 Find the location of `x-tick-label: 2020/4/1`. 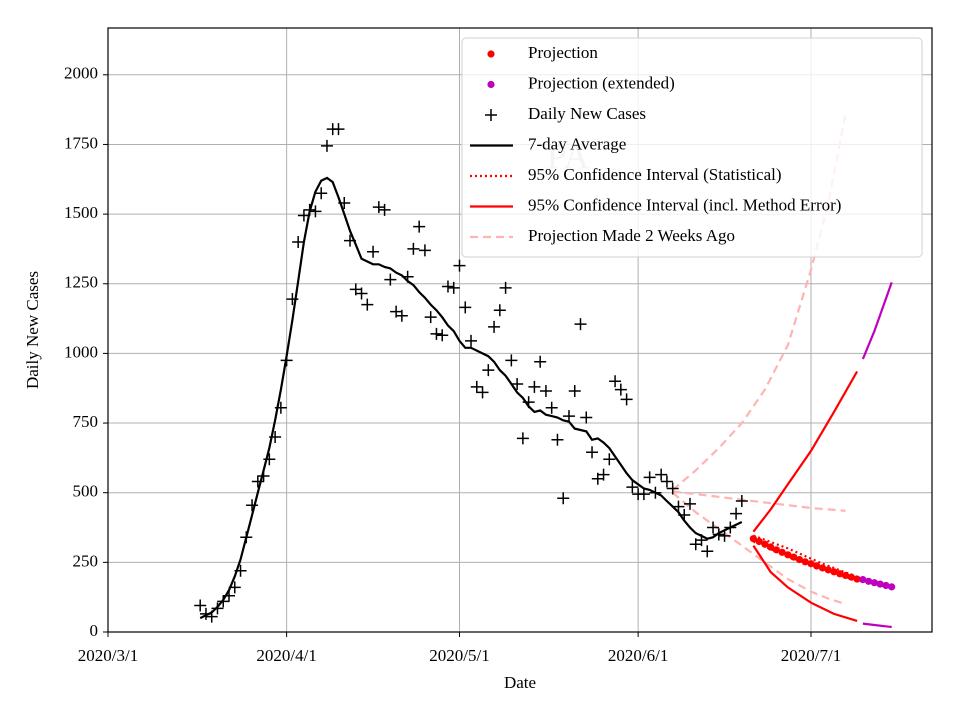

x-tick-label: 2020/4/1 is located at coordinates (286, 655).